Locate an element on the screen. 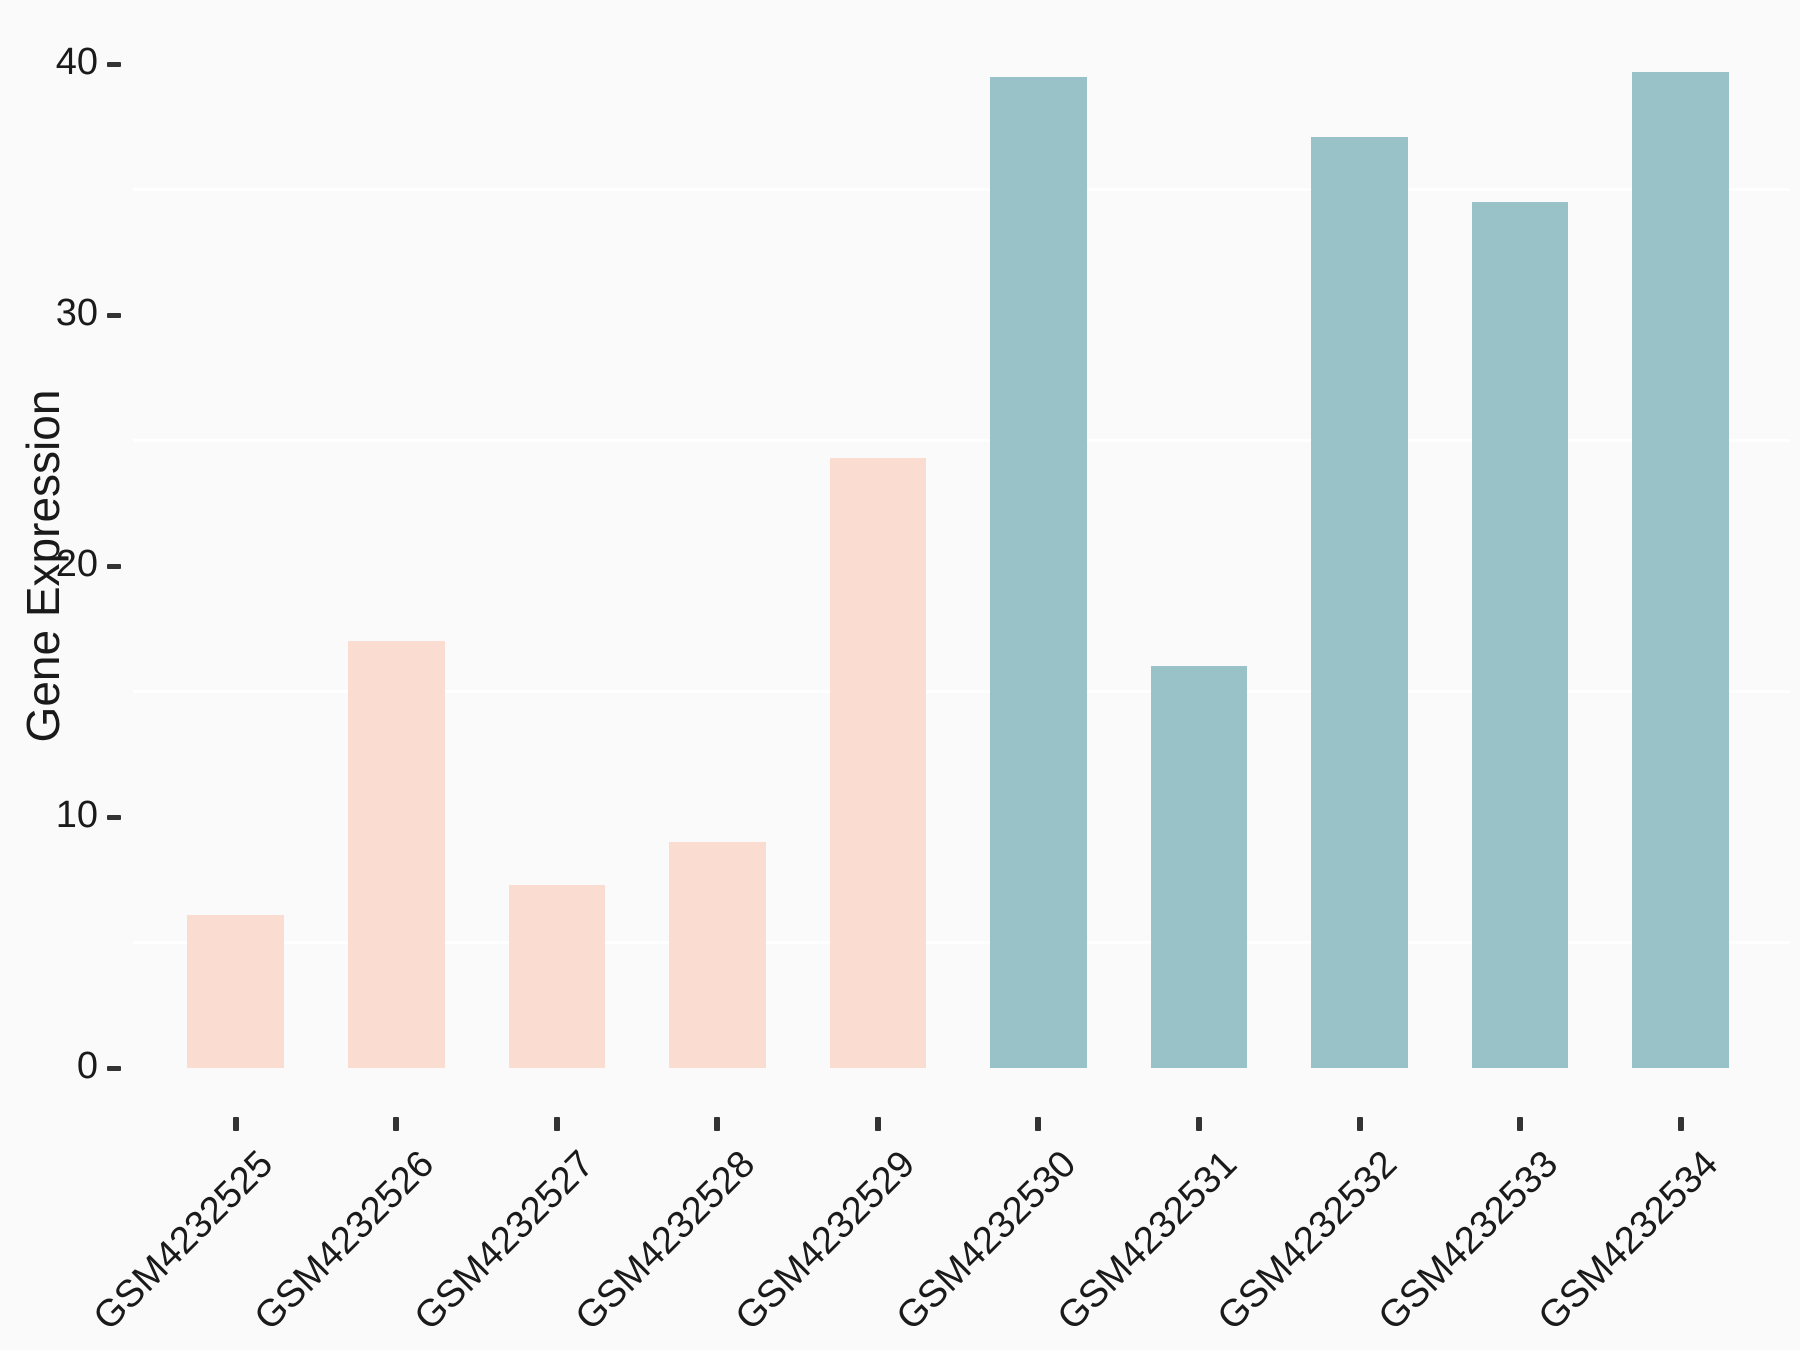 The image size is (1800, 1350). bar-GSM4232528 is located at coordinates (717, 955).